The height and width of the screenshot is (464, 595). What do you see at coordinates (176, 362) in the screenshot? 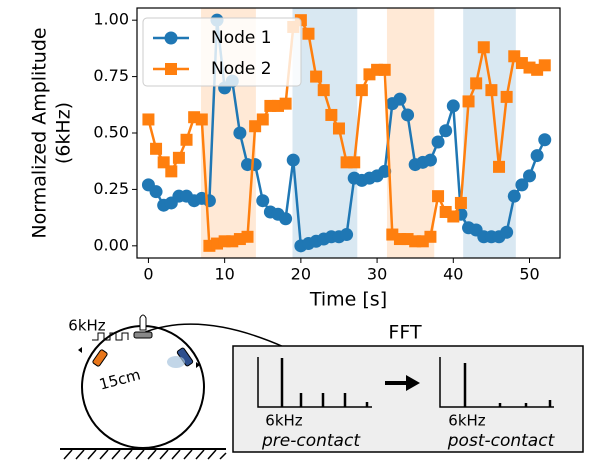
I see `hand` at bounding box center [176, 362].